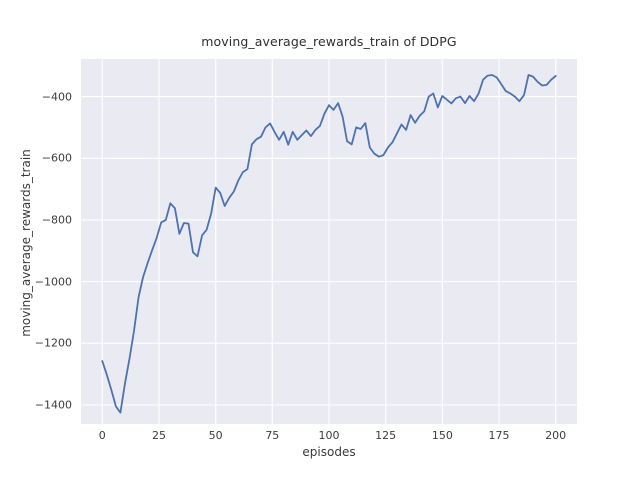 Image resolution: width=640 pixels, height=480 pixels. Describe the element at coordinates (26, 243) in the screenshot. I see `y-axis-label: moving_average_rewards_train` at that location.